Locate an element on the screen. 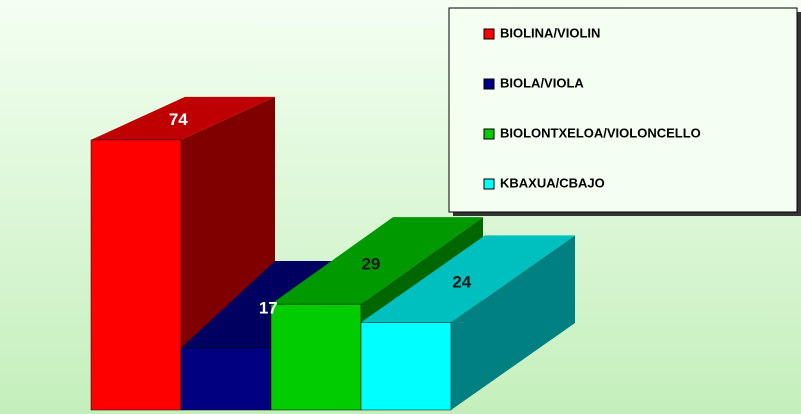 This screenshot has height=414, width=801. legend-label: BIOLONTXELOA/VIOLONCELLO is located at coordinates (600, 132).